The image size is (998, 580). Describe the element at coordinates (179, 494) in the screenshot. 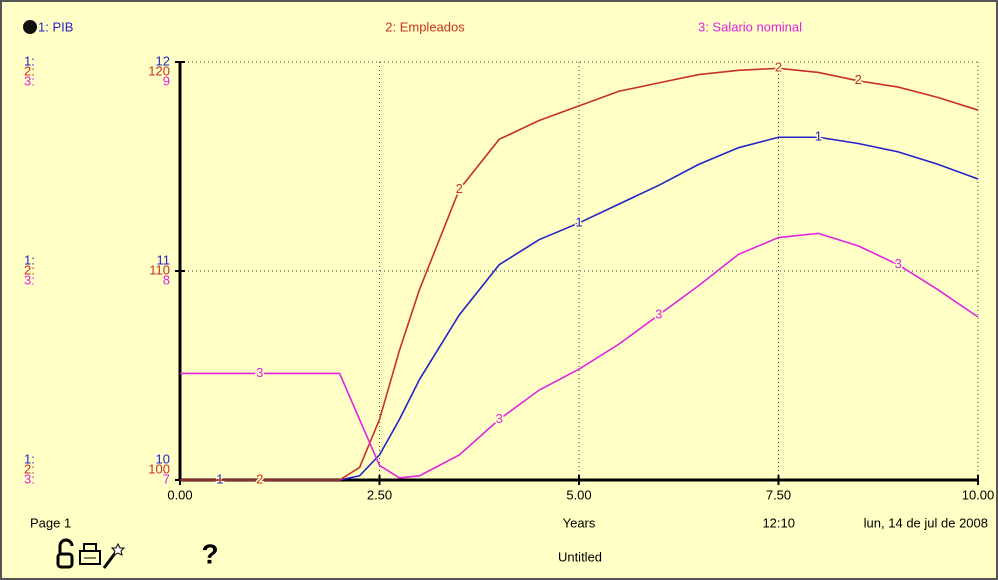

I see `x-tick-label: 0.00` at that location.